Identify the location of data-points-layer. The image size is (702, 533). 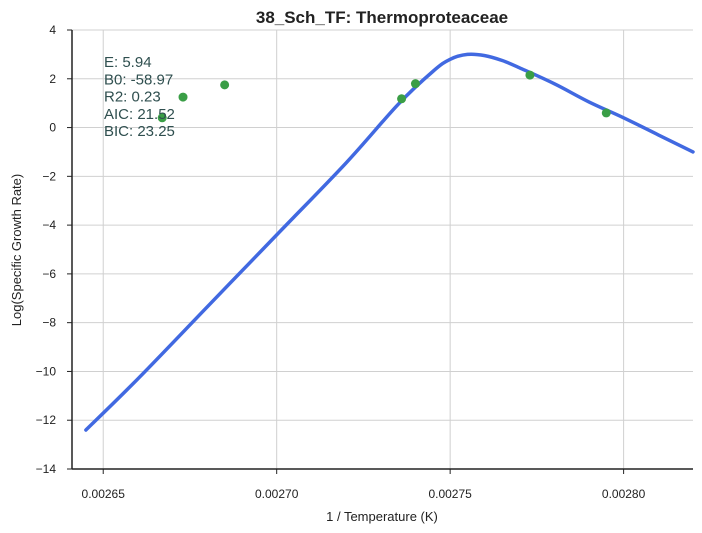
(384, 96).